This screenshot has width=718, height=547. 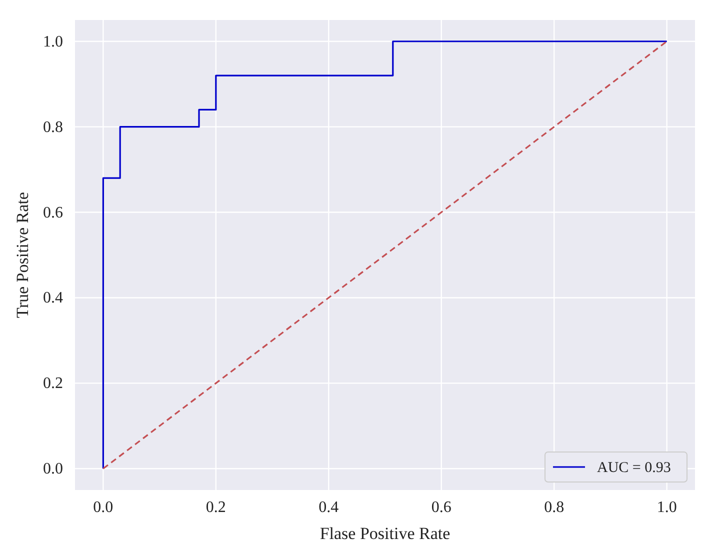 What do you see at coordinates (53, 298) in the screenshot?
I see `y-tick-label: 0.4` at bounding box center [53, 298].